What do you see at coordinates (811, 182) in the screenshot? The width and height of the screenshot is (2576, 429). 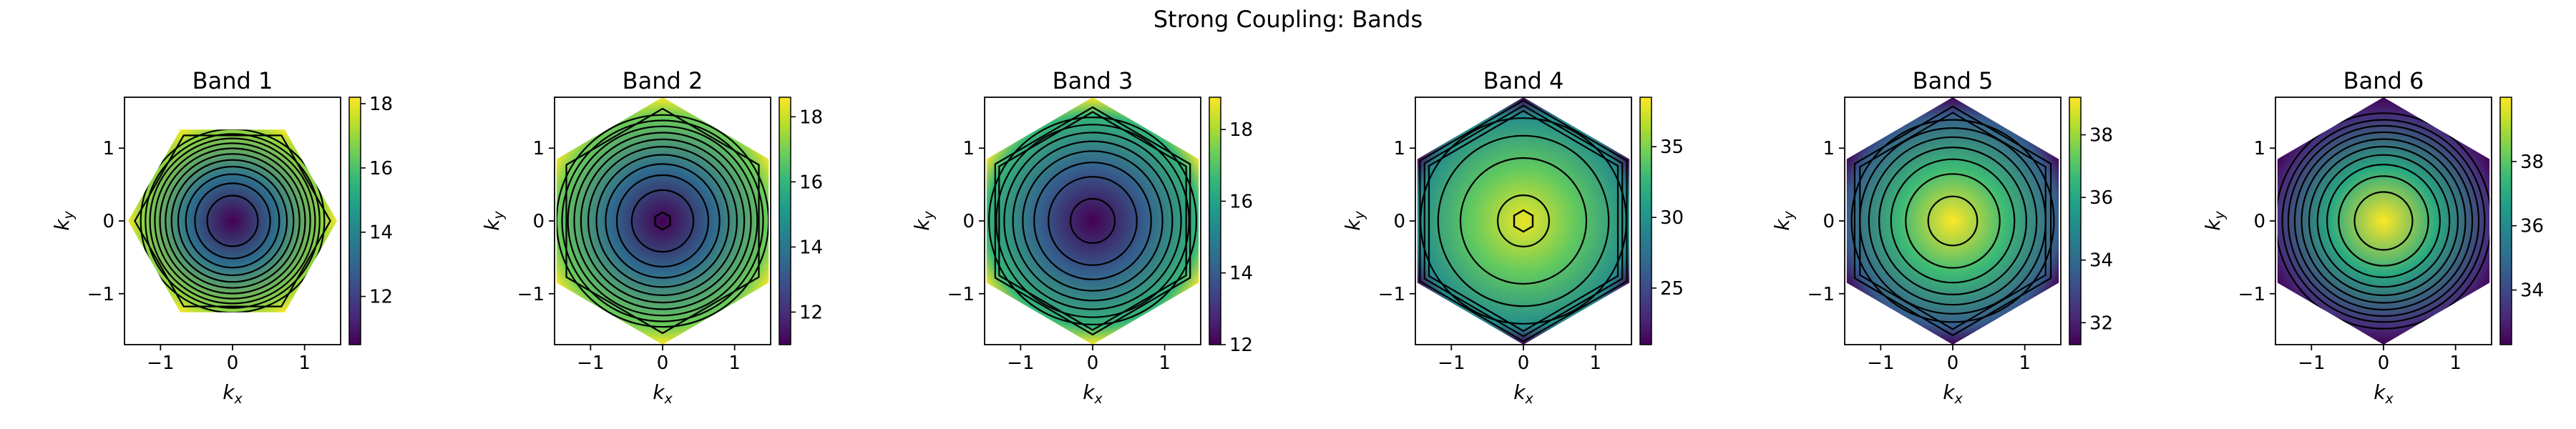 I see `colorbar-tick-label: 16` at bounding box center [811, 182].